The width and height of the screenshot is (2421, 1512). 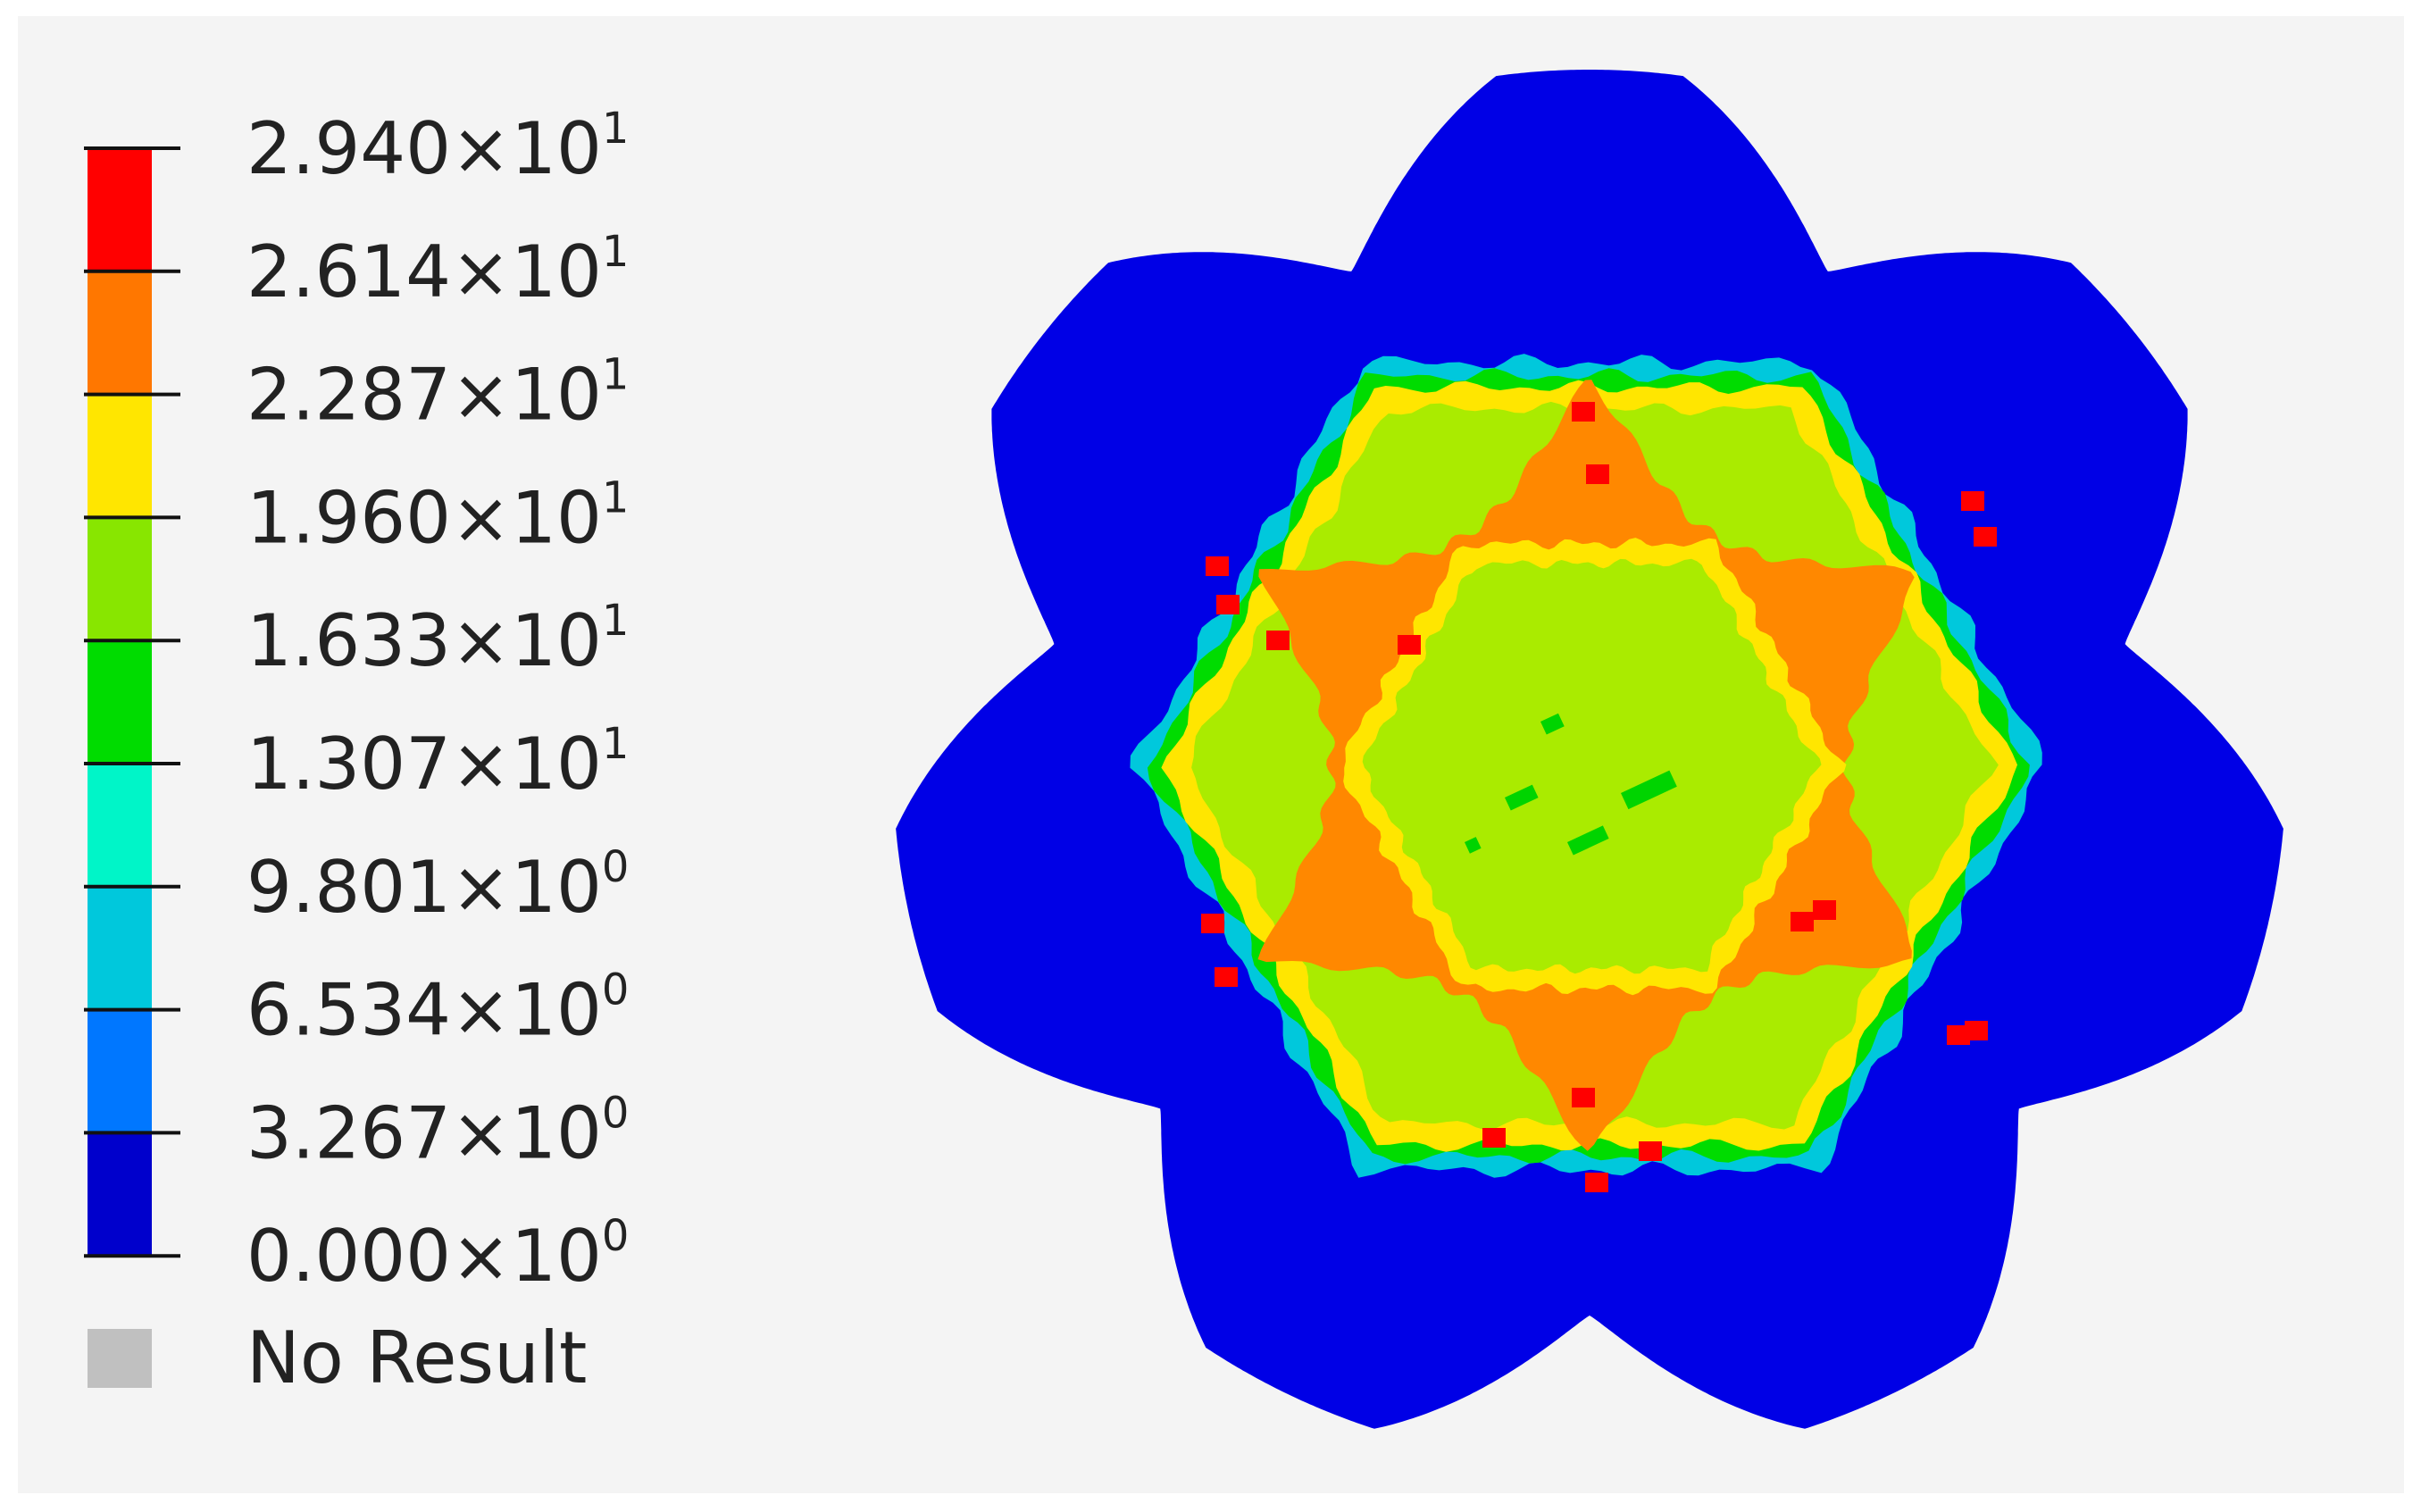 I want to click on legend-label: 9.801×100, so click(x=437, y=885).